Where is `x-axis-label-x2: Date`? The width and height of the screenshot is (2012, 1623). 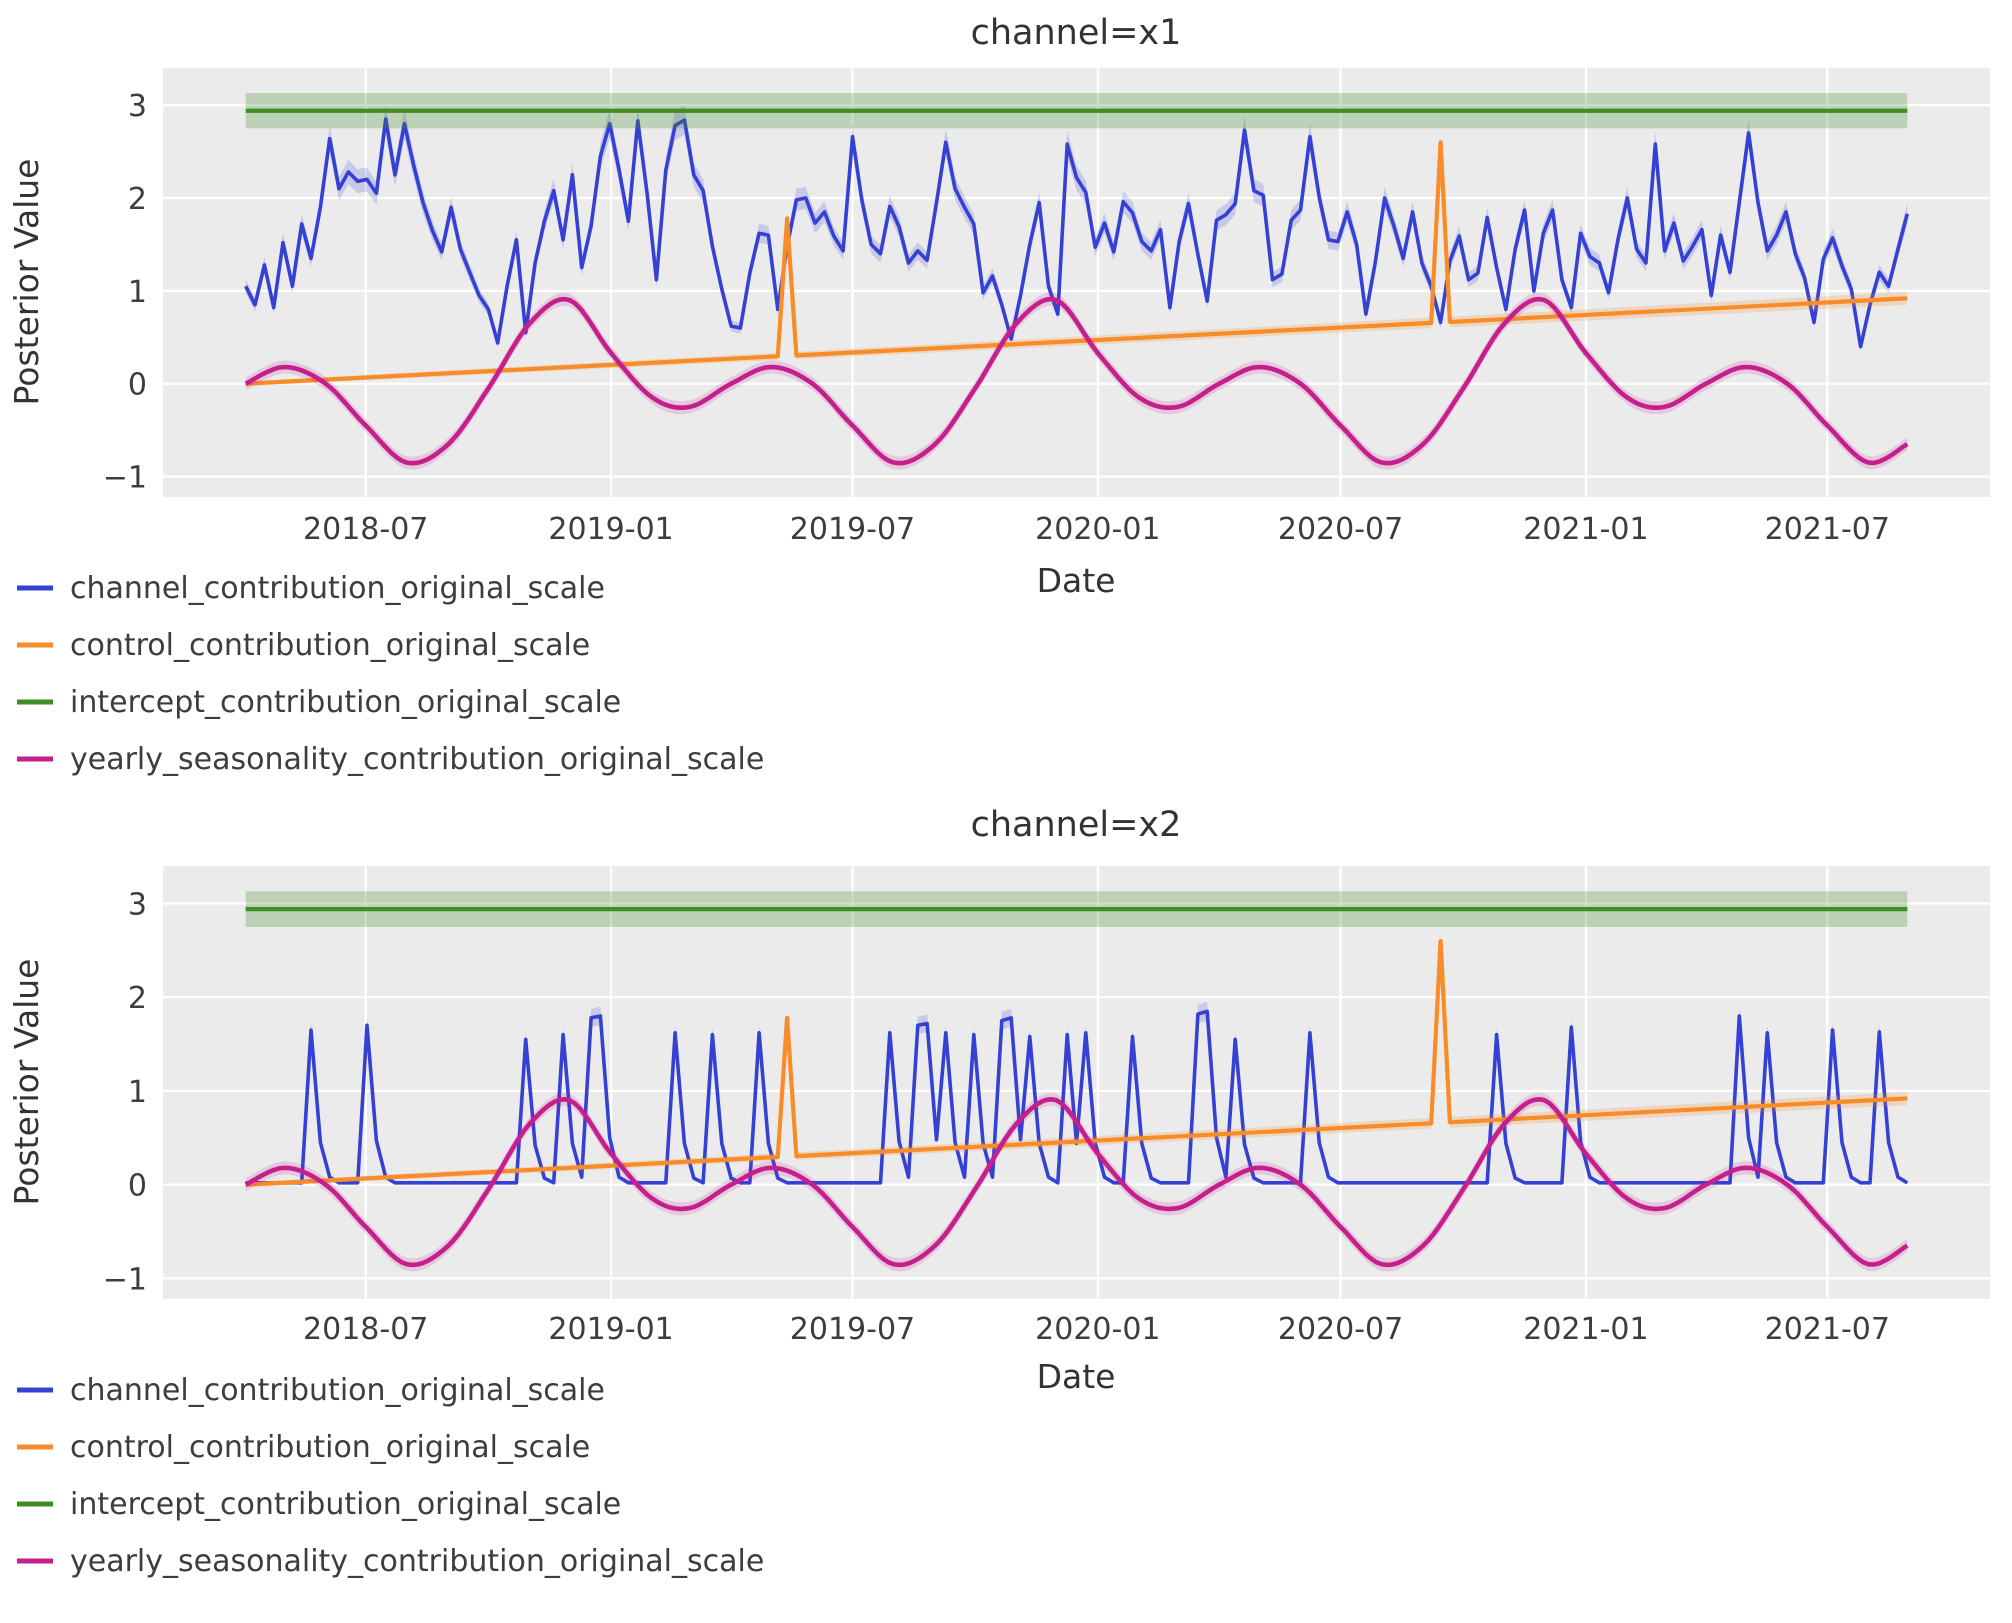 x-axis-label-x2: Date is located at coordinates (1076, 1376).